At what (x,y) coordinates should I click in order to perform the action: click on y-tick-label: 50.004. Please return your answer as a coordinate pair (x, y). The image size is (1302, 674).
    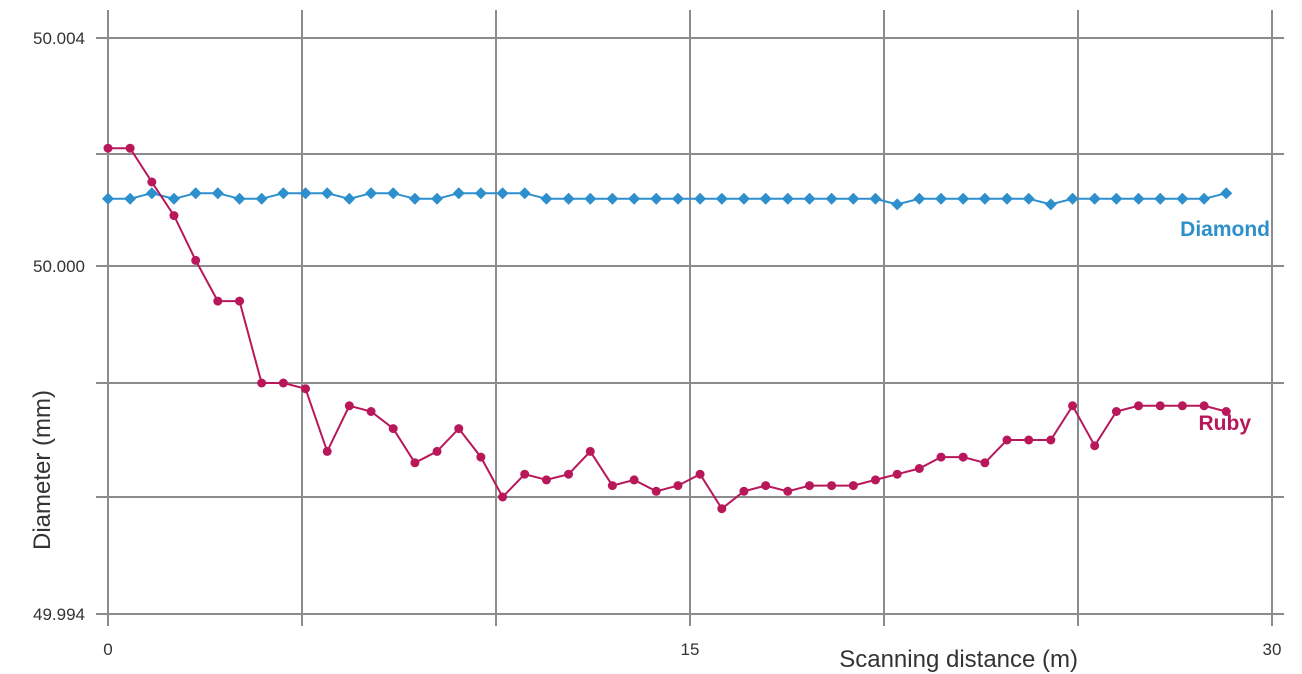
    Looking at the image, I should click on (59, 38).